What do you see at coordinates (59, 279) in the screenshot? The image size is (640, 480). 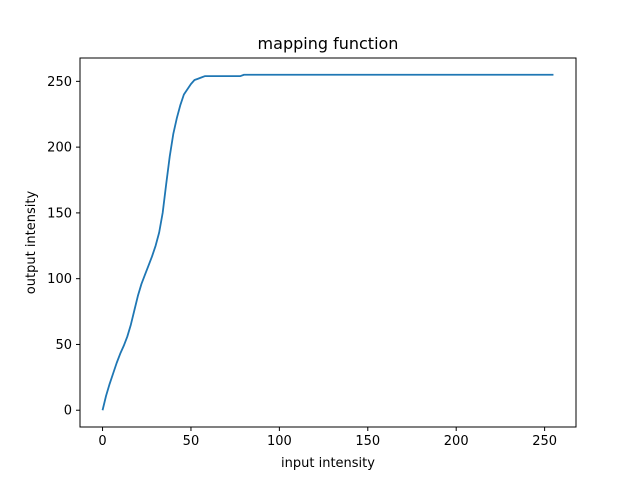 I see `y-tick-label: 100` at bounding box center [59, 279].